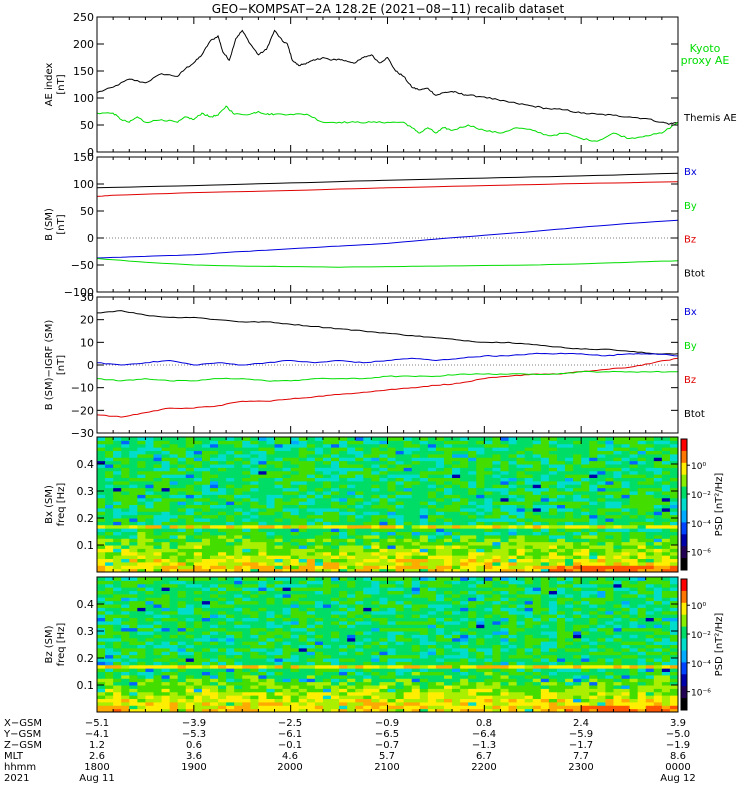  Describe the element at coordinates (387, 263) in the screenshot. I see `series-by-line` at that location.